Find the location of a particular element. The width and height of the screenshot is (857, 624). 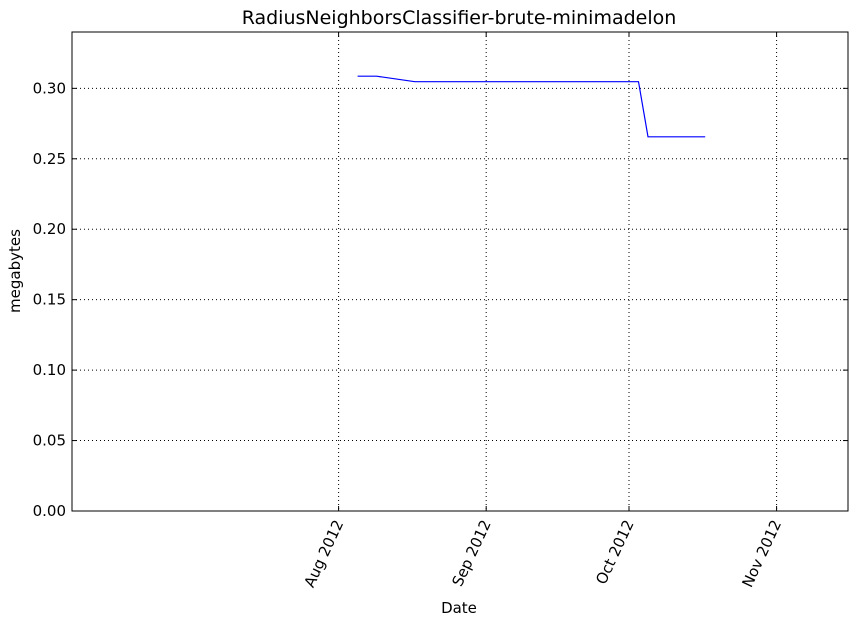

series-layer is located at coordinates (531, 106).